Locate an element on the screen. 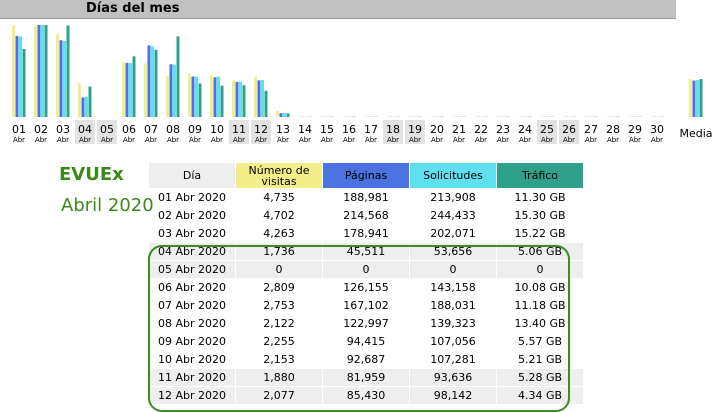 This screenshot has width=724, height=412. cell-day: 10 Abr 2020 is located at coordinates (192, 359).